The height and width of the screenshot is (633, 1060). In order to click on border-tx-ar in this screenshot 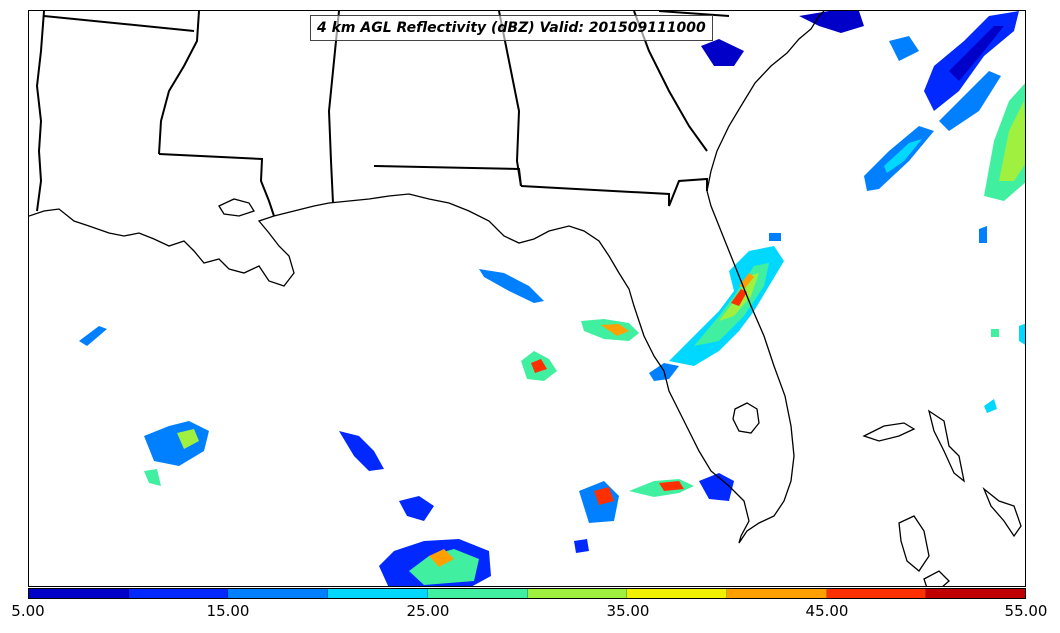, I will do `click(40, 111)`.